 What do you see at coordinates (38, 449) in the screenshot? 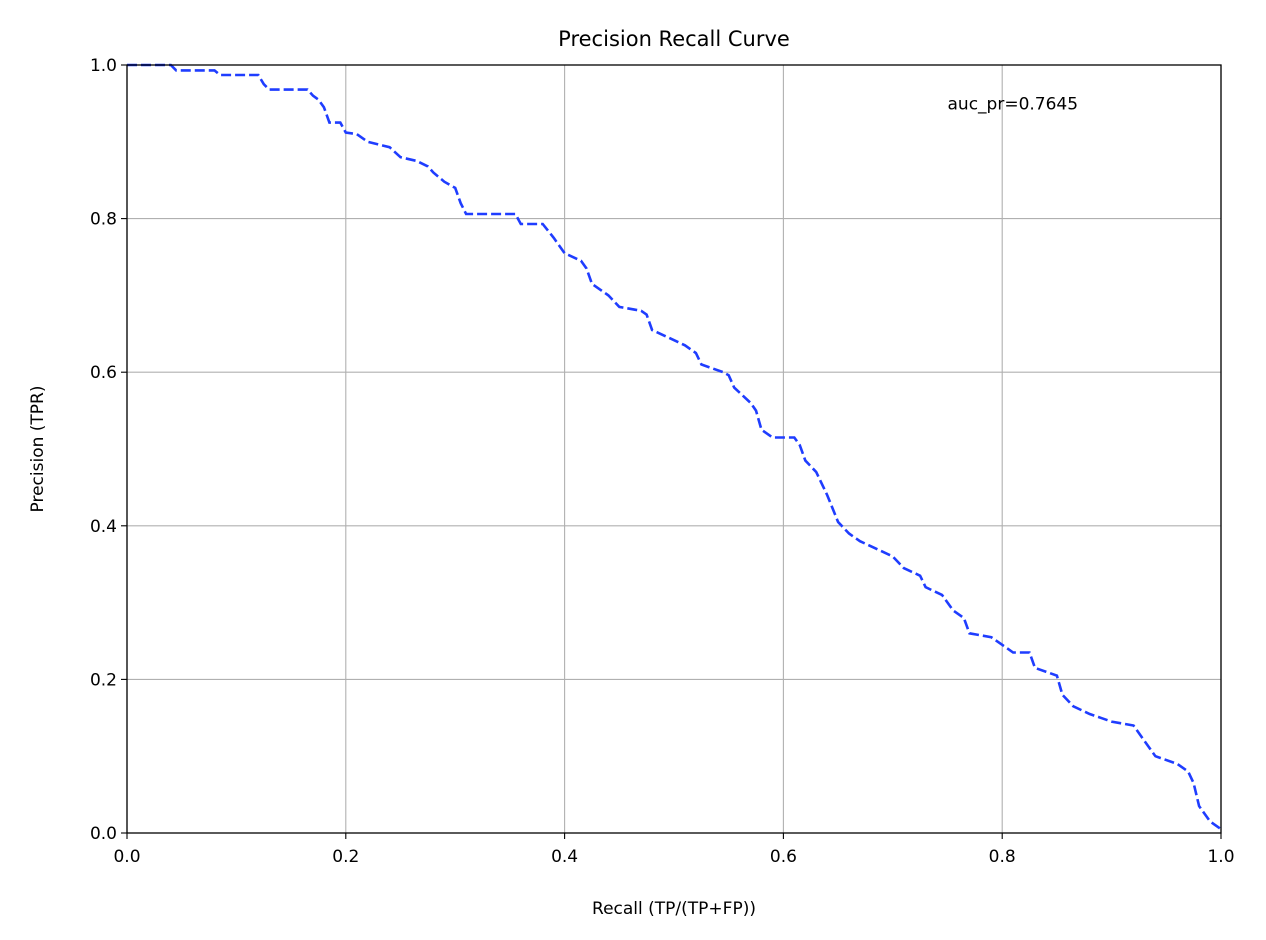
I see `y-axis-label: Precision (TPR)` at bounding box center [38, 449].